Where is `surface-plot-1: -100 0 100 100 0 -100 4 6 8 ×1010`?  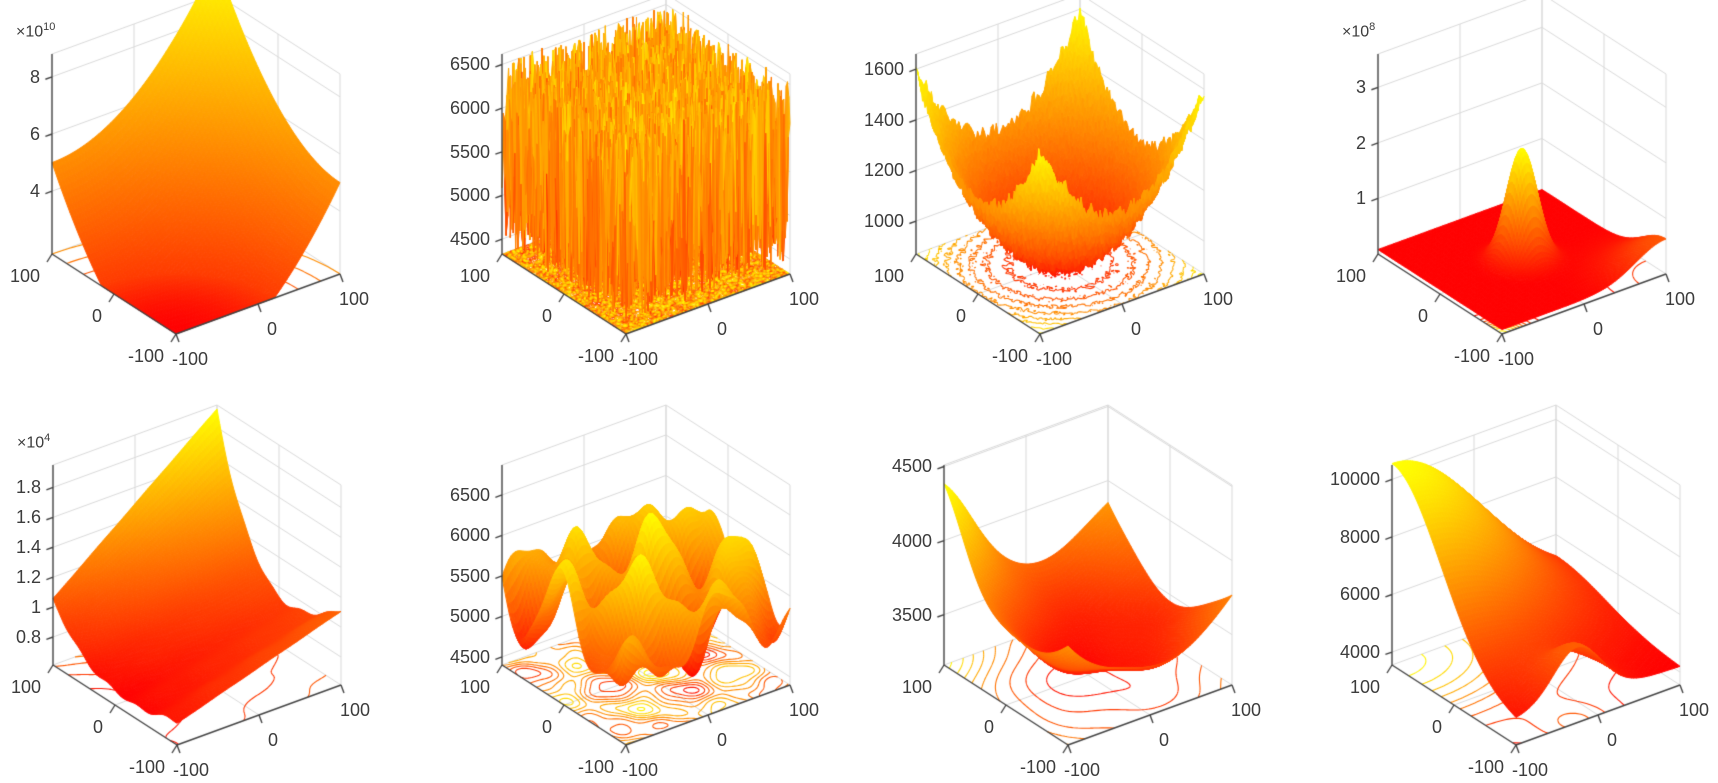
surface-plot-1: -100 0 100 100 0 -100 4 6 8 ×1010 is located at coordinates (215, 185).